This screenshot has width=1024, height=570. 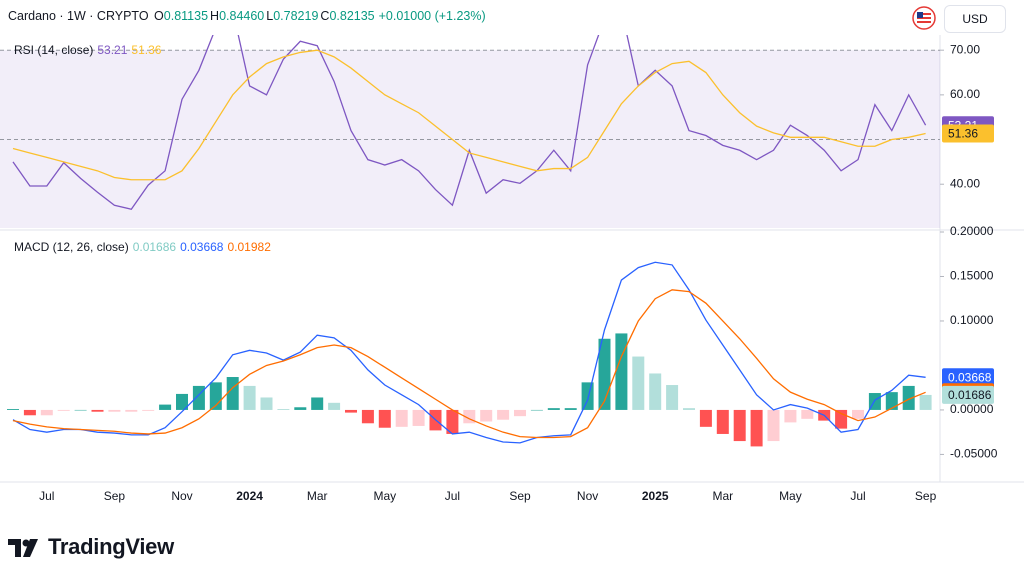 What do you see at coordinates (159, 16) in the screenshot?
I see `ohlc-key: O` at bounding box center [159, 16].